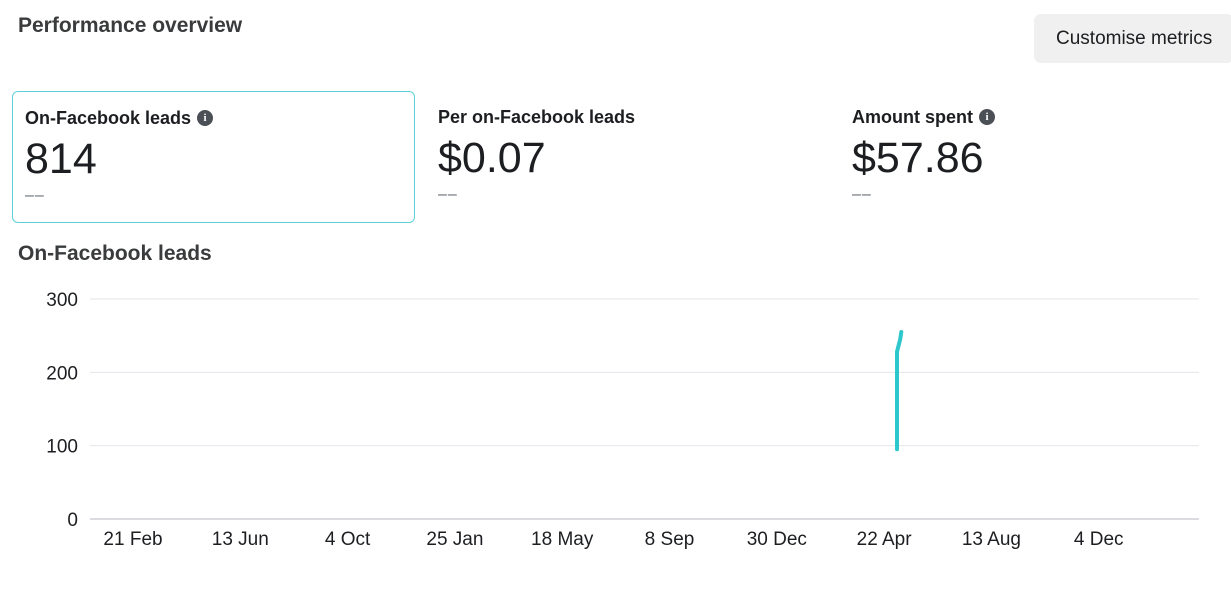 The height and width of the screenshot is (599, 1231). Describe the element at coordinates (562, 539) in the screenshot. I see `x-tick-label: 18 May` at that location.